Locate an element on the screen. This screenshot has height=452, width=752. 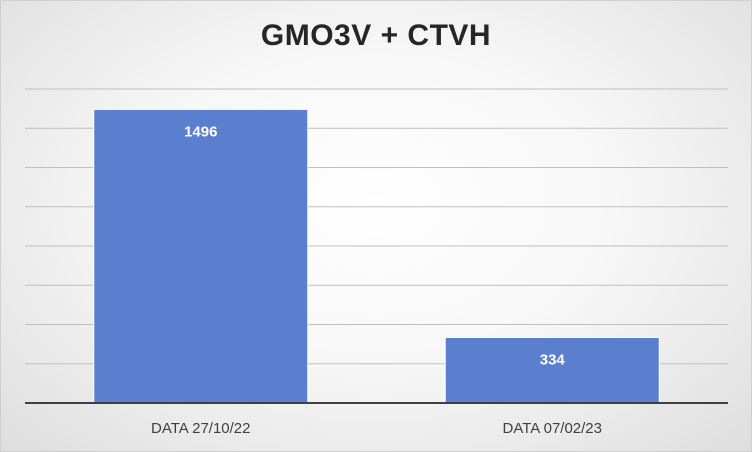
data-label: 1496 is located at coordinates (200, 131).